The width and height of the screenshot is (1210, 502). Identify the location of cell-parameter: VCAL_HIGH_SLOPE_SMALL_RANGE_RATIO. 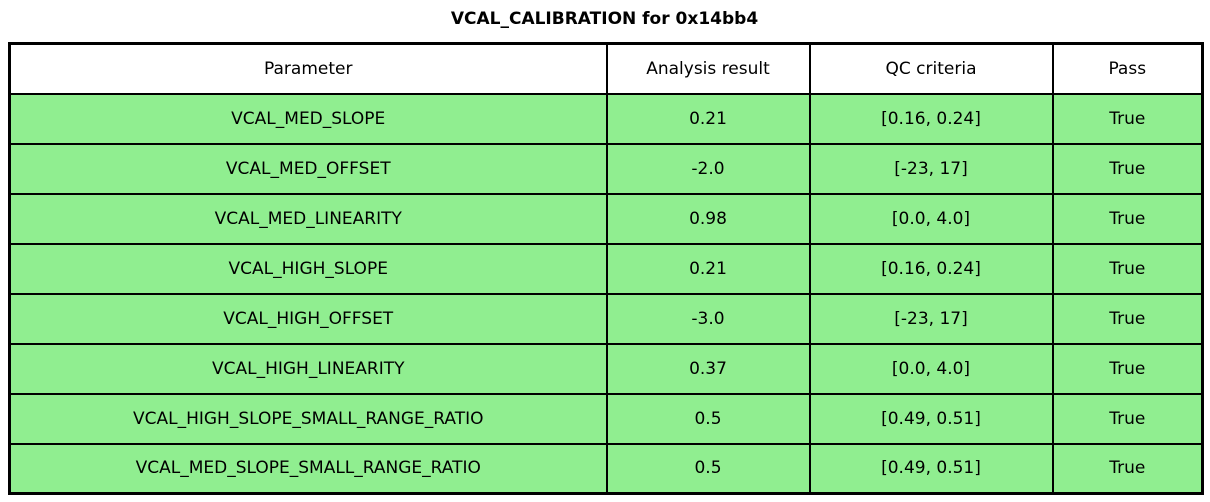
(308, 418).